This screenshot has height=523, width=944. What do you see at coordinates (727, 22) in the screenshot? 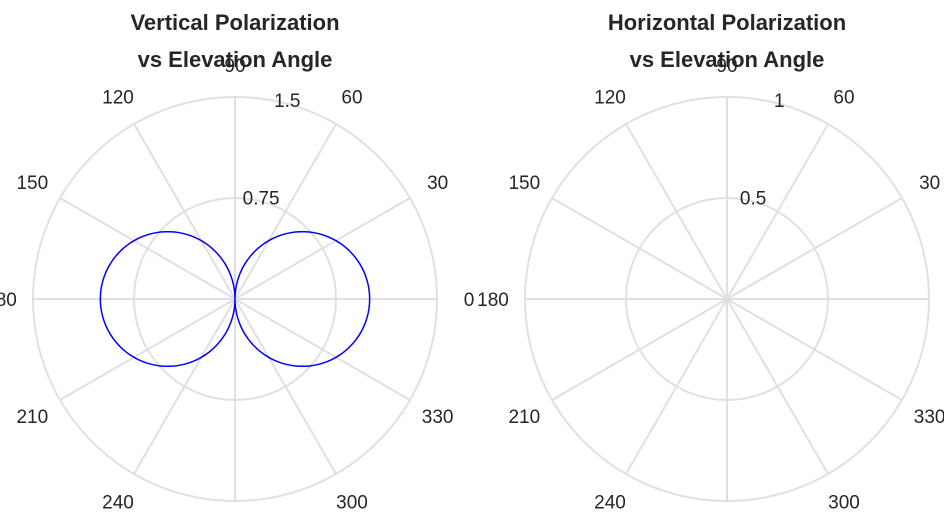
I see `chart-title-line-1: Horizontal Polarization` at bounding box center [727, 22].